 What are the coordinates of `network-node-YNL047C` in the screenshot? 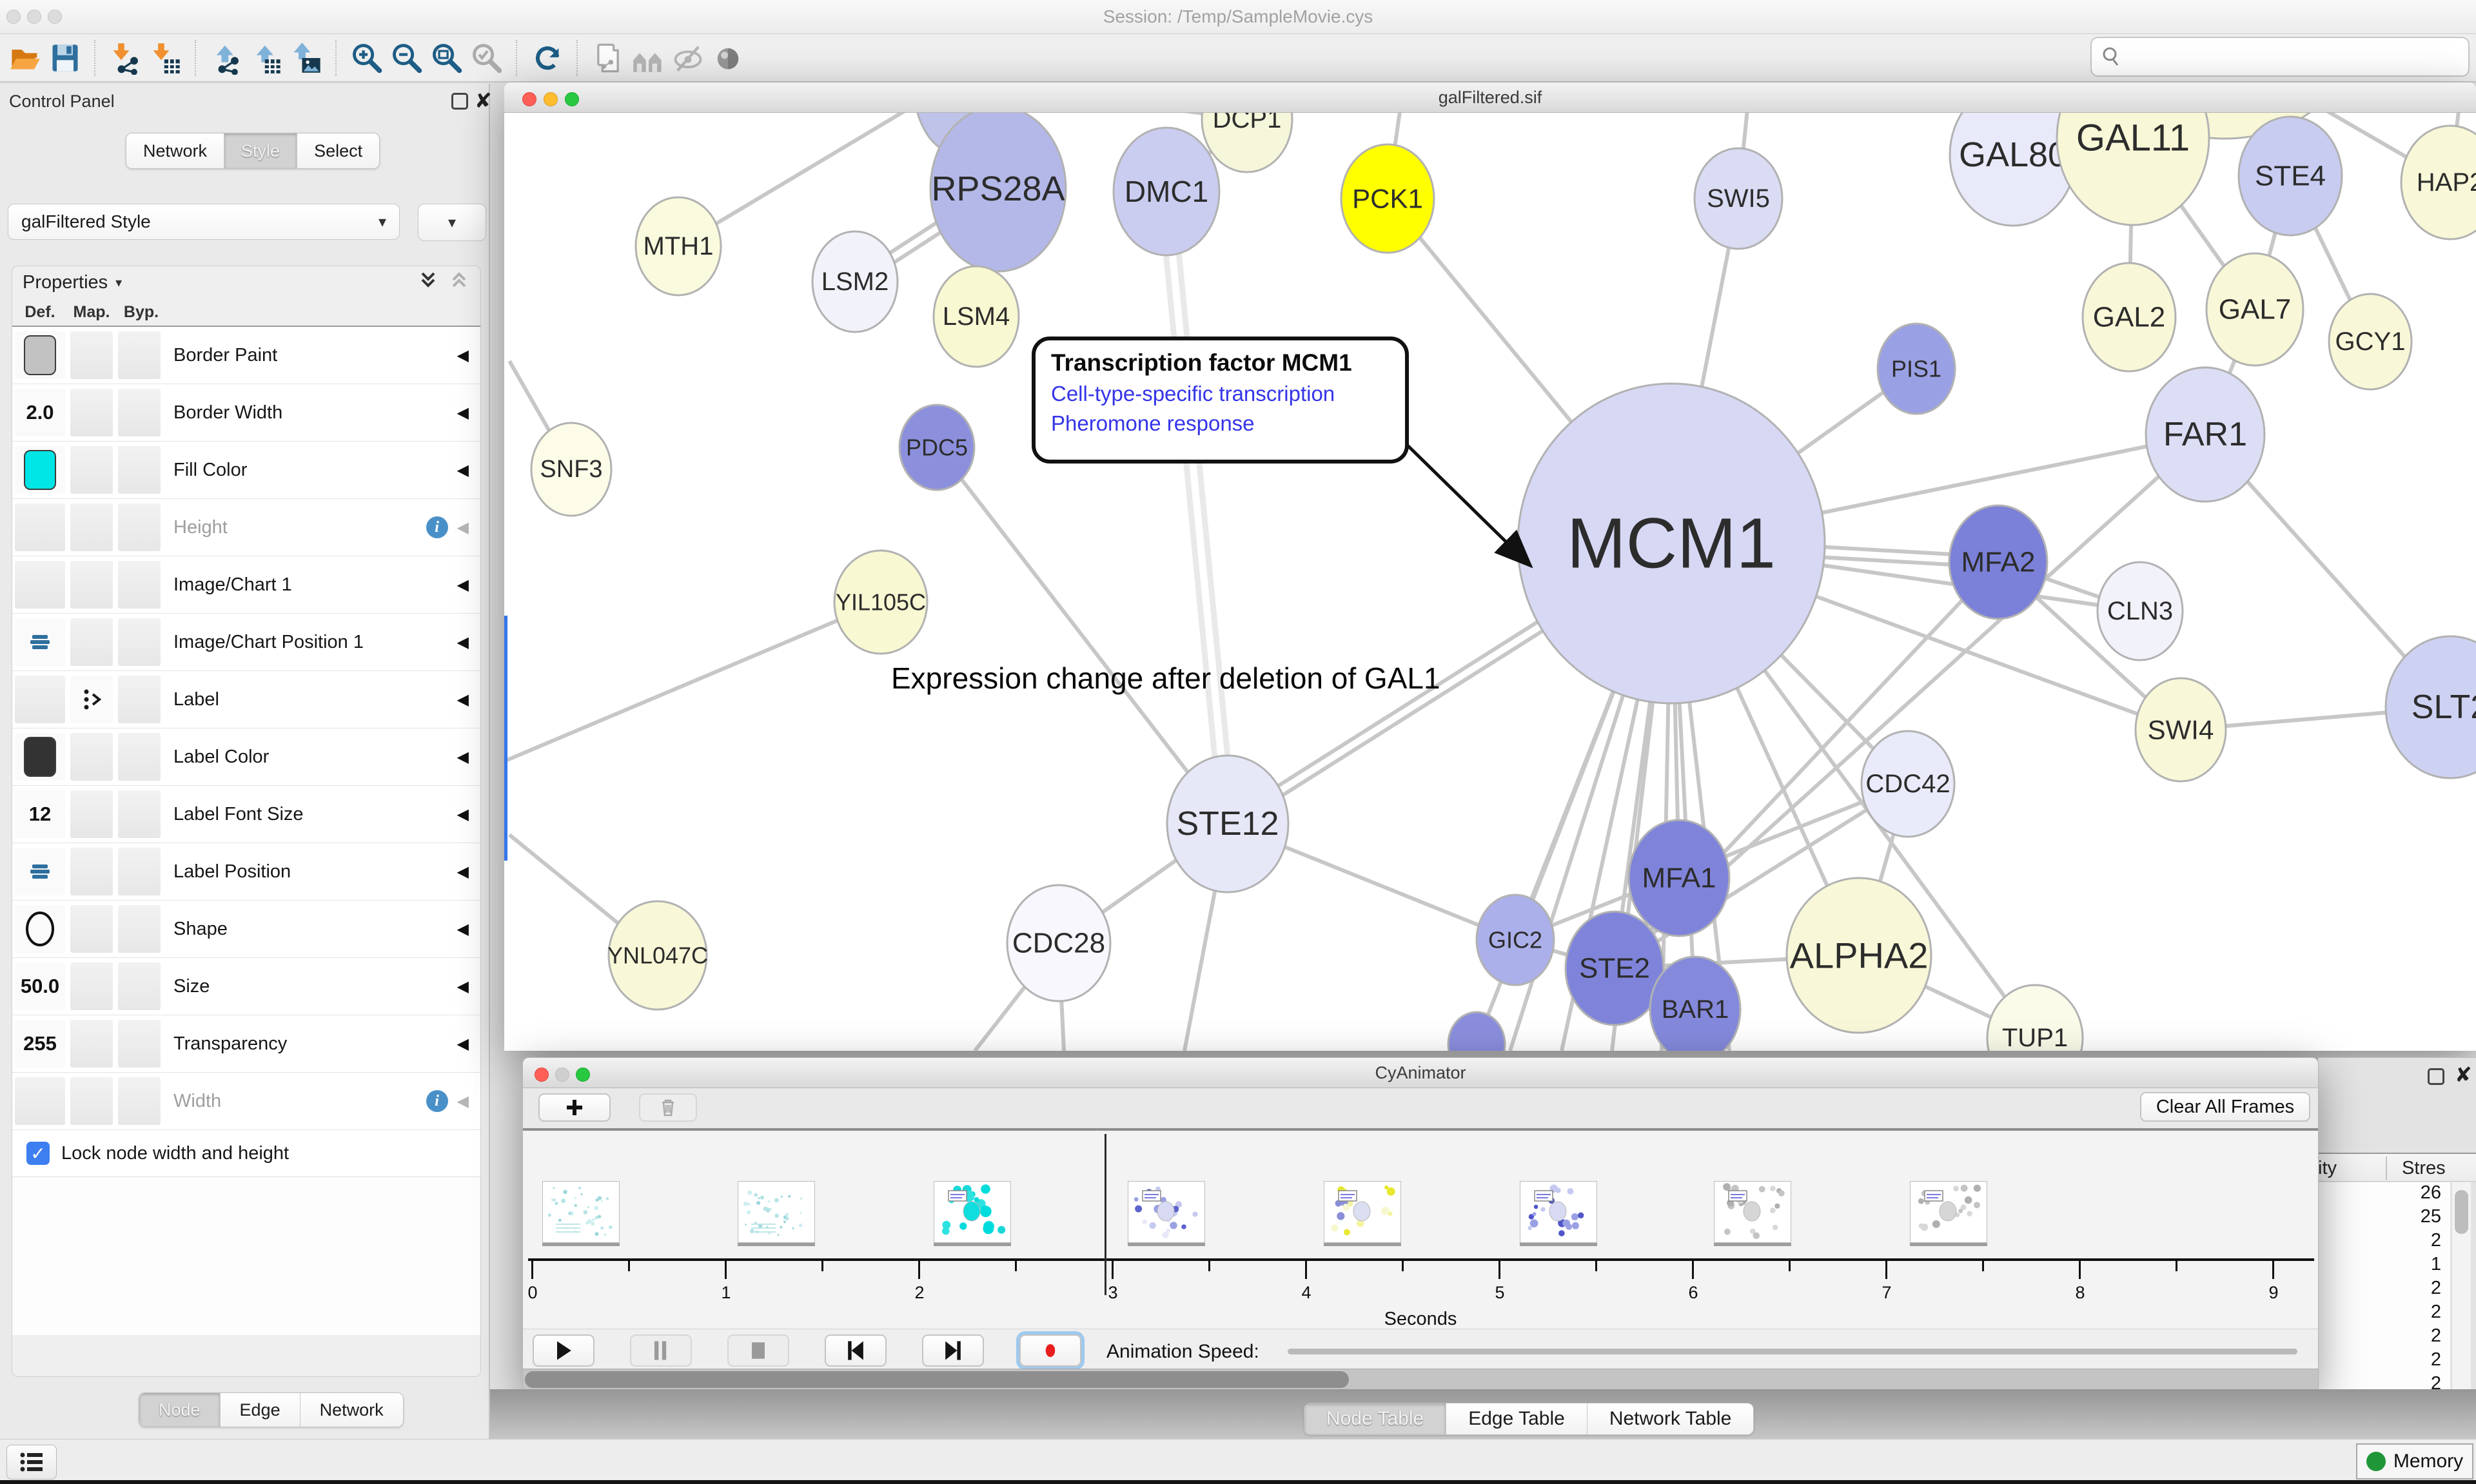 It's located at (657, 955).